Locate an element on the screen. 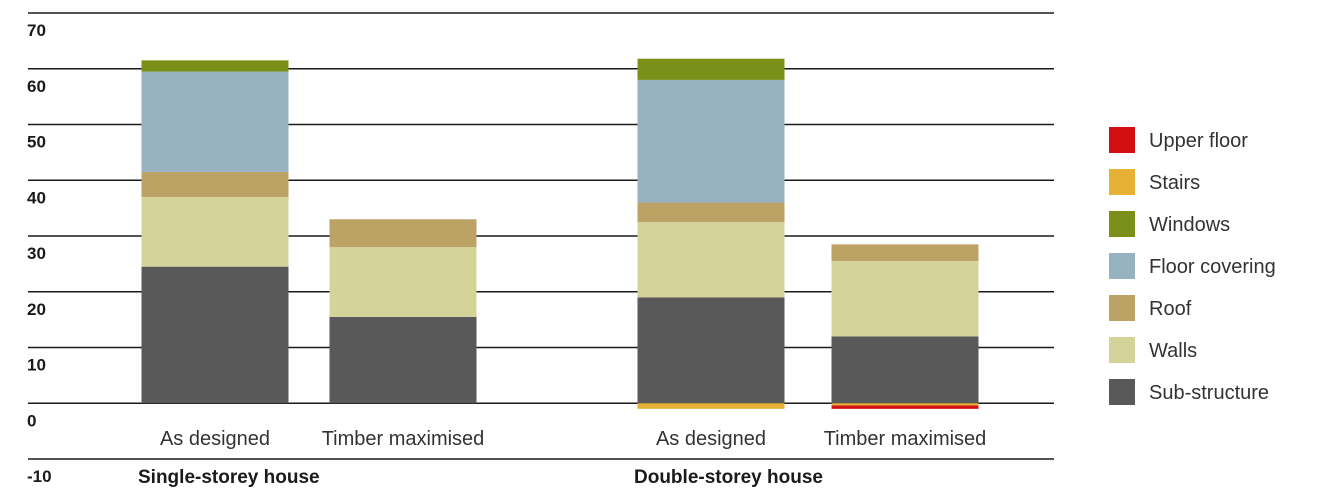  legend-label: Stairs is located at coordinates (1174, 183).